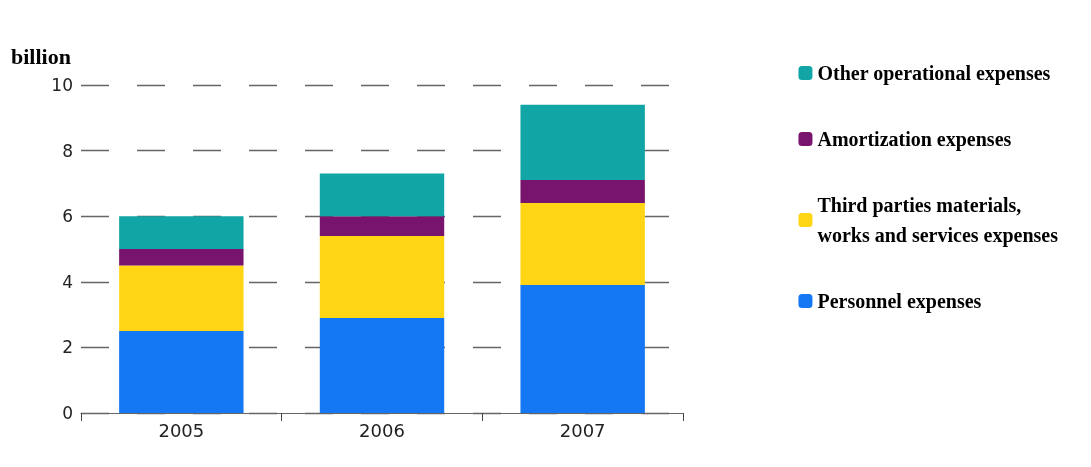 The height and width of the screenshot is (467, 1091). I want to click on x-tick-label: 2005, so click(181, 430).